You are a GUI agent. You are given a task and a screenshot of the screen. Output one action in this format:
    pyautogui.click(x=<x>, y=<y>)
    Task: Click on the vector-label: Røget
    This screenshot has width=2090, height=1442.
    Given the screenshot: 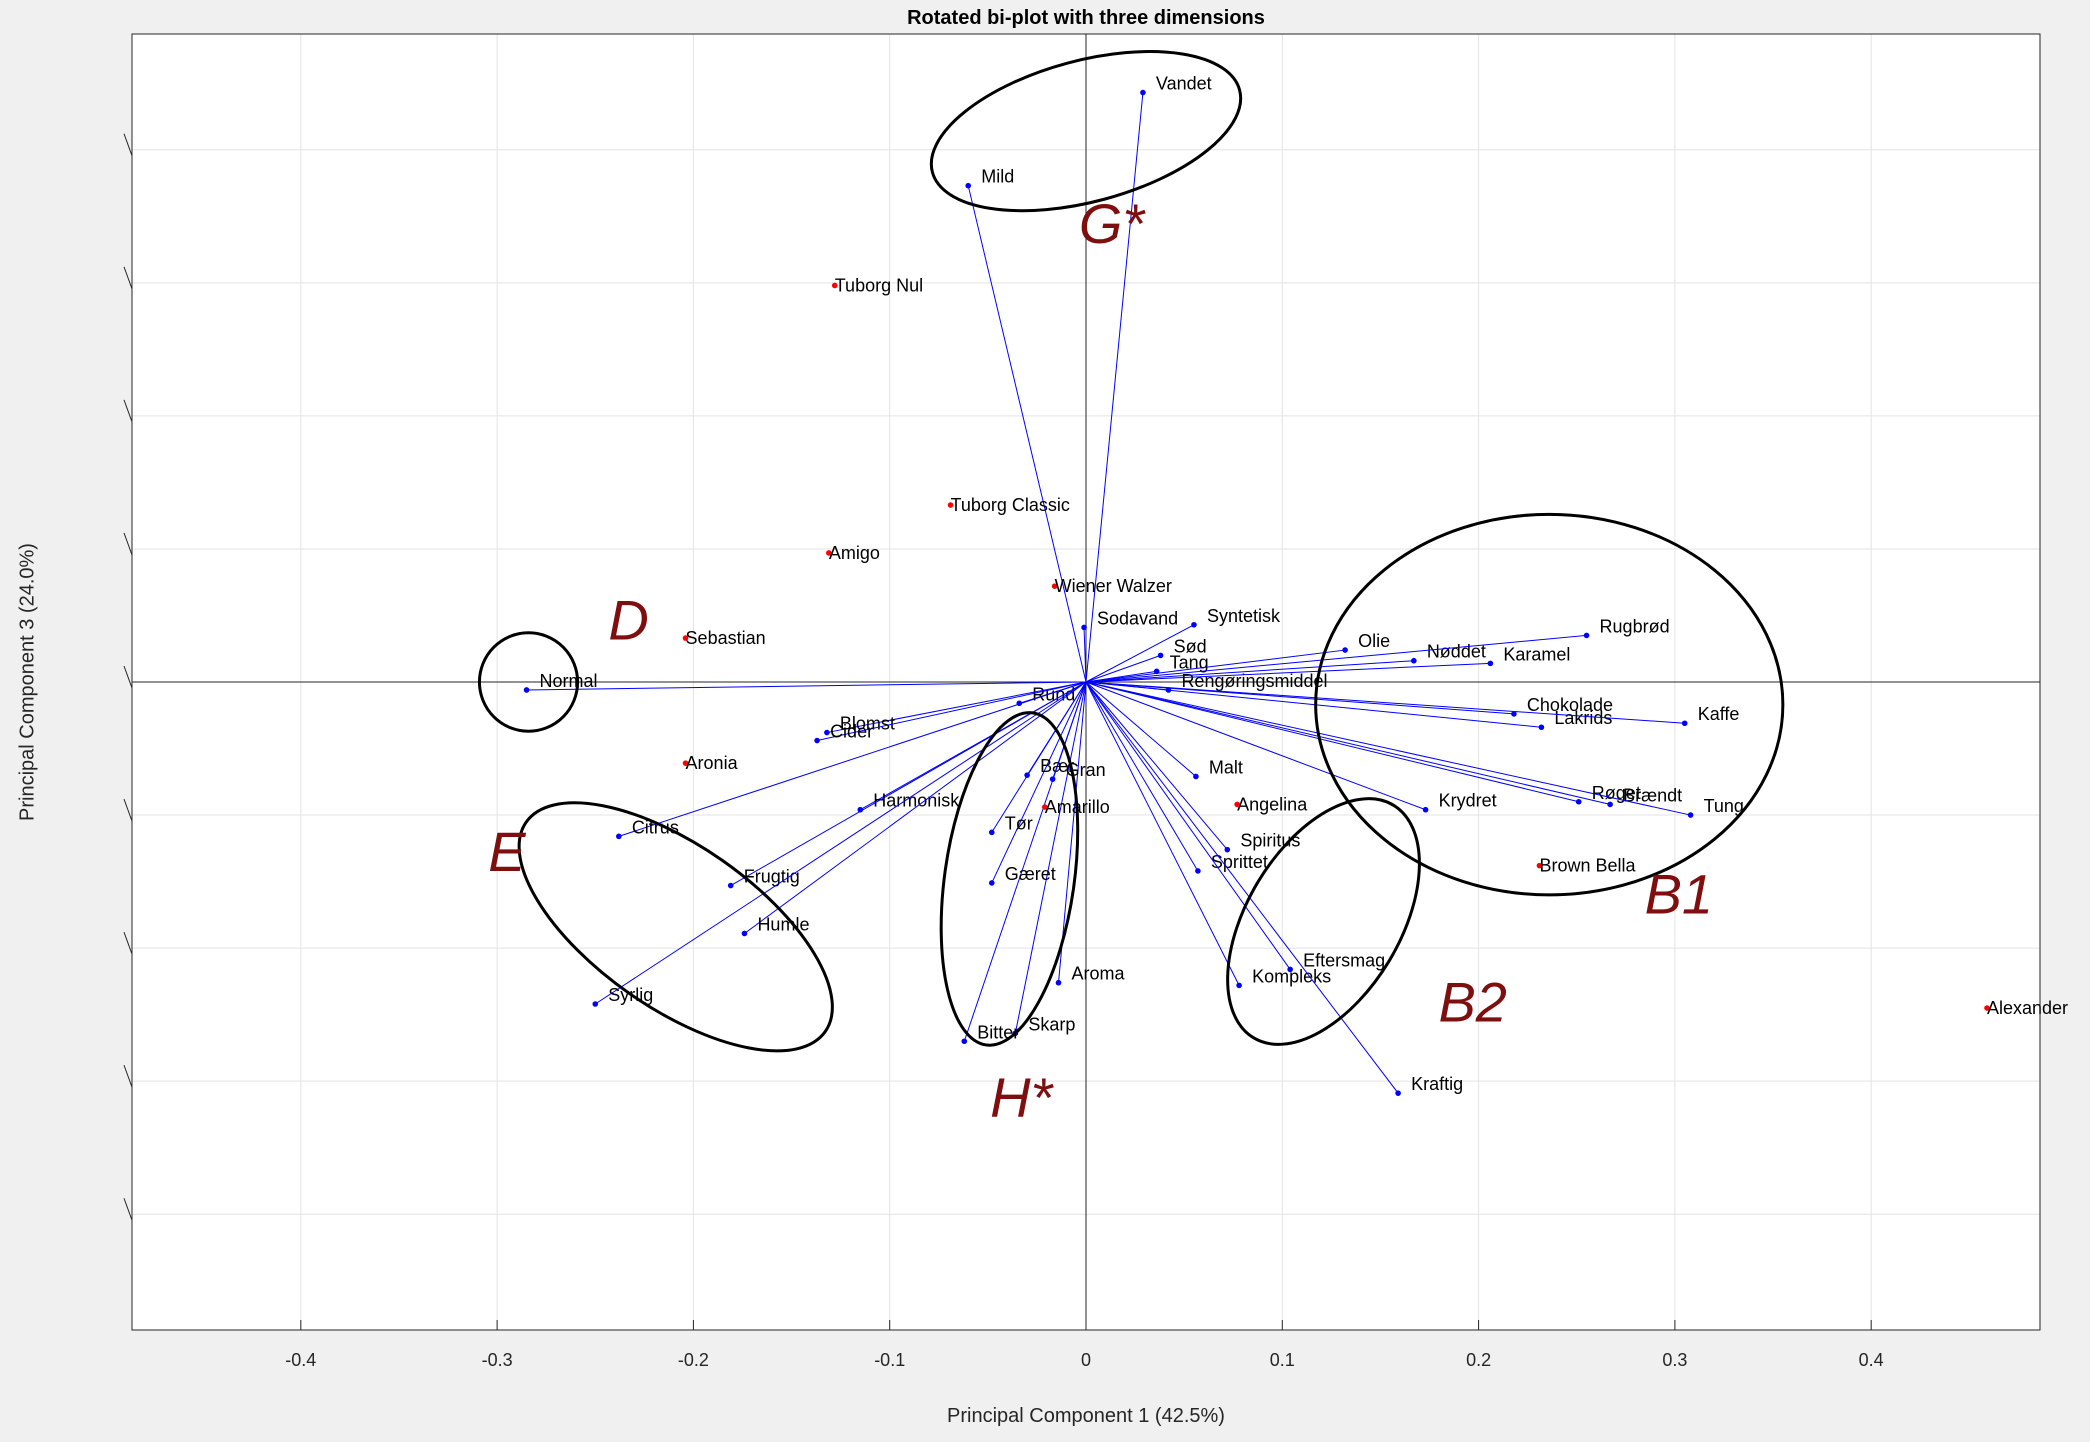 What is the action you would take?
    pyautogui.click(x=1616, y=793)
    